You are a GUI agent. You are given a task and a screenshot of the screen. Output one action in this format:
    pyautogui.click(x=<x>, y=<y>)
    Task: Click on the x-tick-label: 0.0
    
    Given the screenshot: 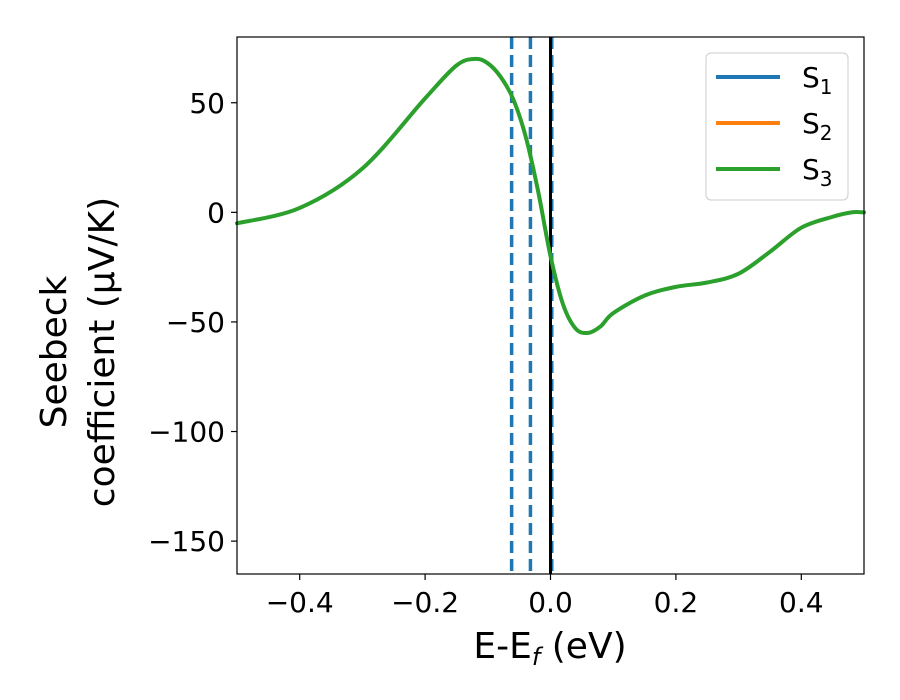 What is the action you would take?
    pyautogui.click(x=550, y=602)
    